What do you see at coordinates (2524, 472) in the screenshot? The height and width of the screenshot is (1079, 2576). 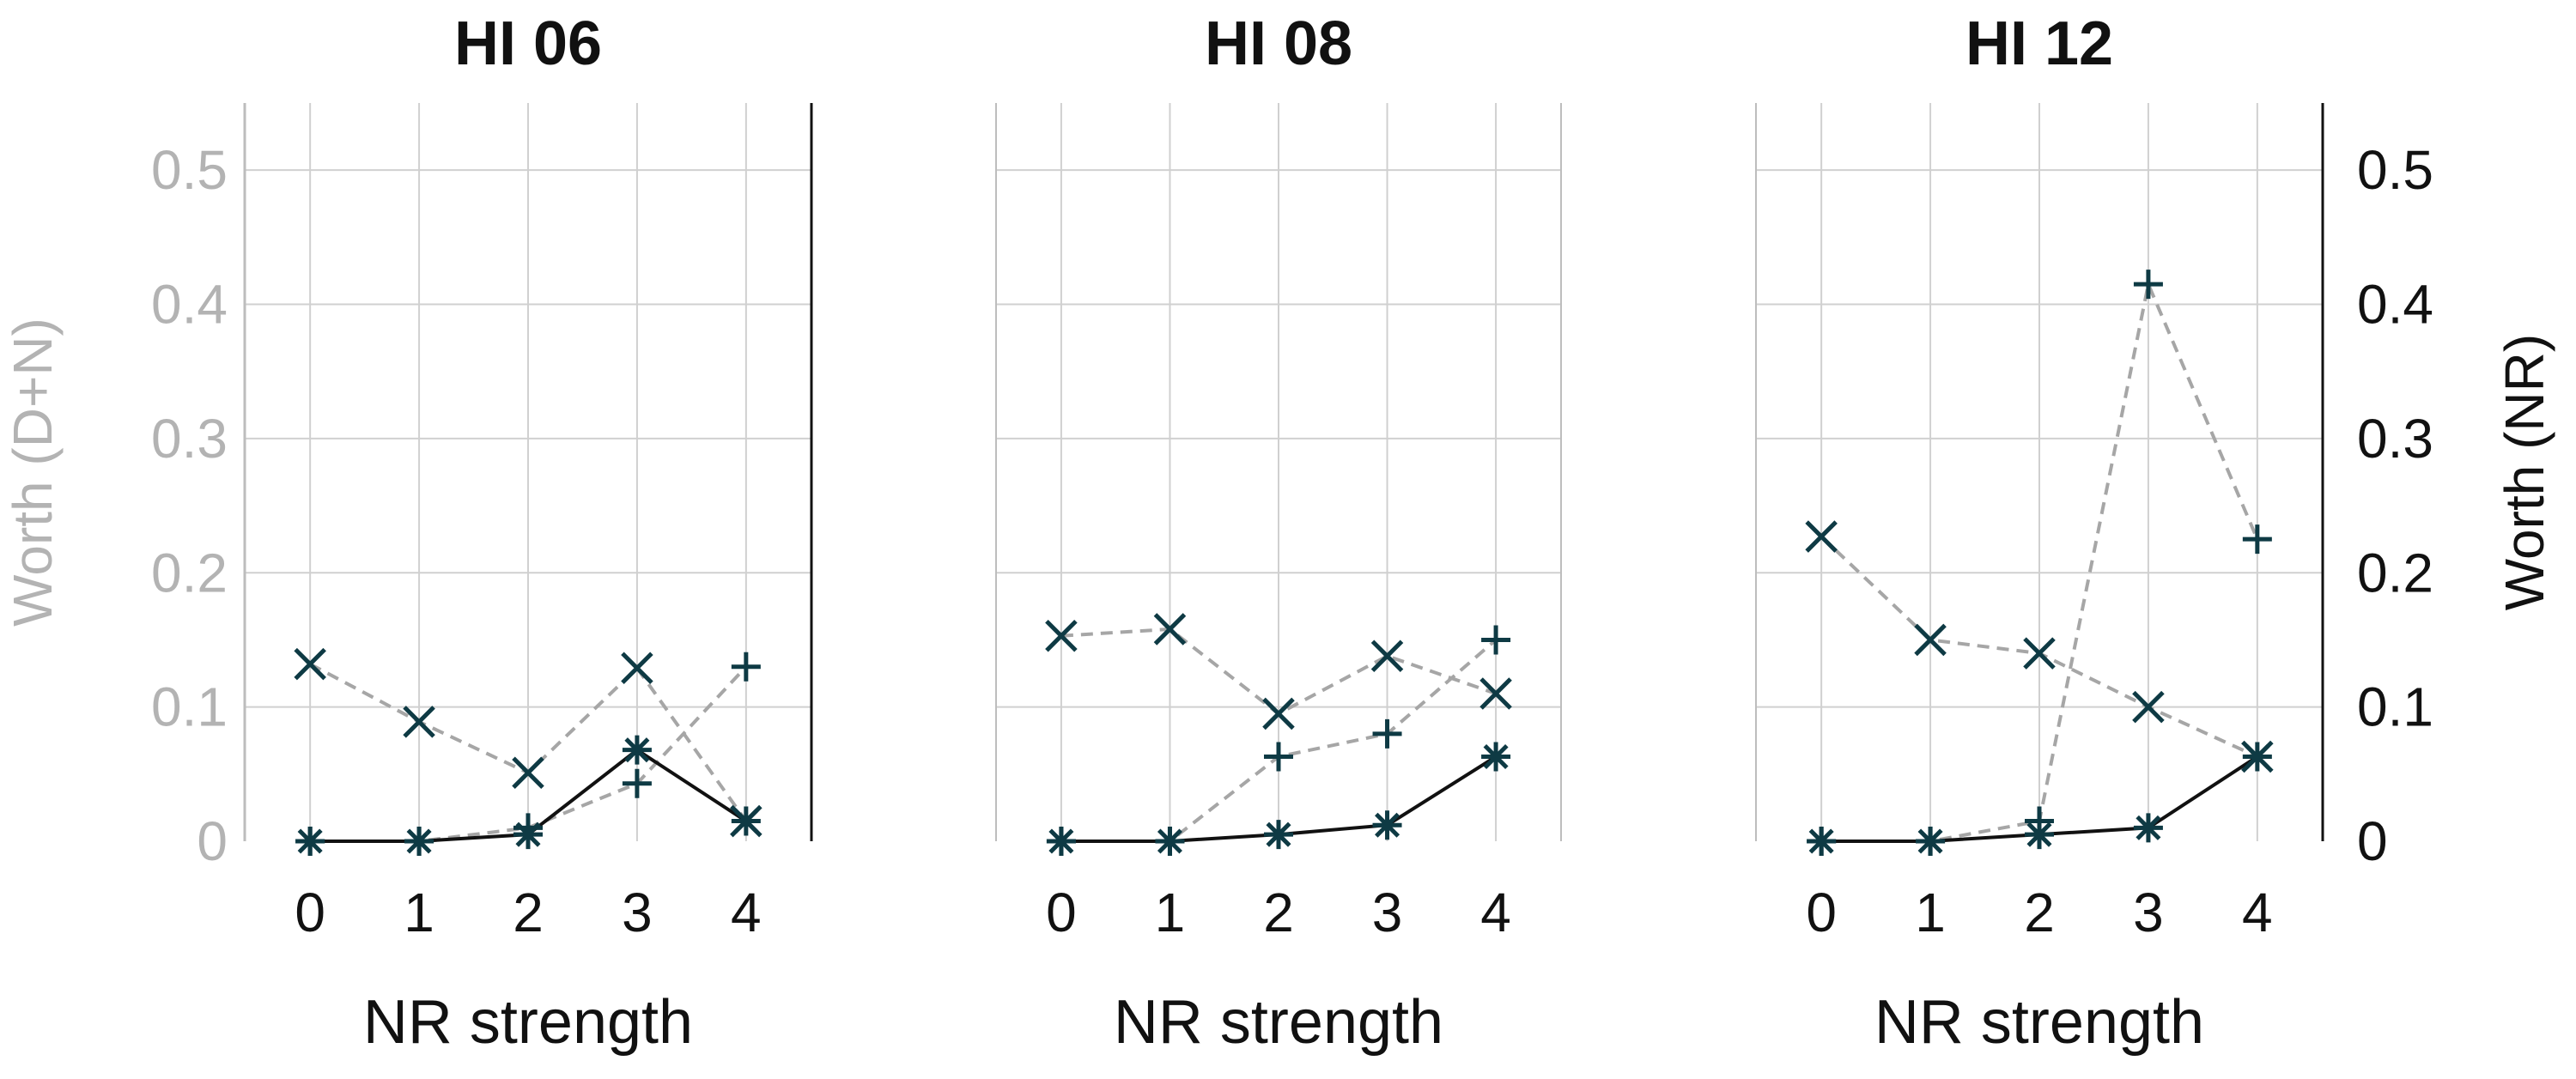 I see `y-axis-label: Worth (NR)` at bounding box center [2524, 472].